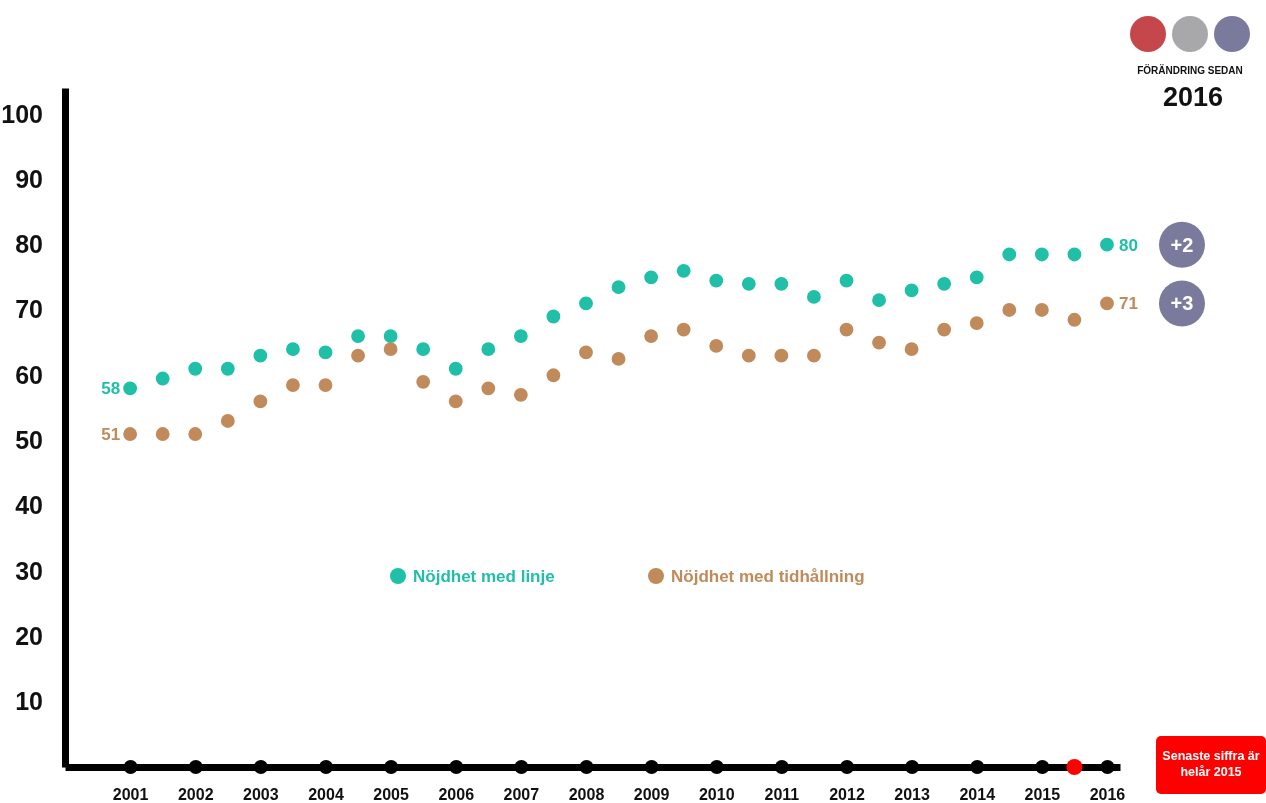  What do you see at coordinates (977, 794) in the screenshot?
I see `x-tick-label: 2014` at bounding box center [977, 794].